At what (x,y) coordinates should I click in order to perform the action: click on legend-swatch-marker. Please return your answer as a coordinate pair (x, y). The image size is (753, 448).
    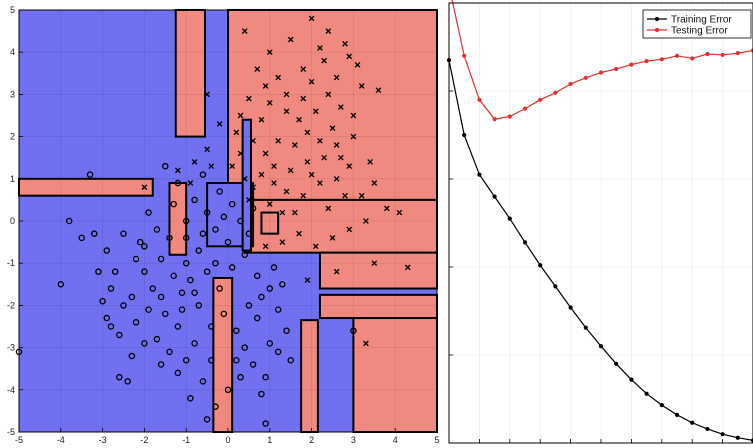
    Looking at the image, I should click on (657, 19).